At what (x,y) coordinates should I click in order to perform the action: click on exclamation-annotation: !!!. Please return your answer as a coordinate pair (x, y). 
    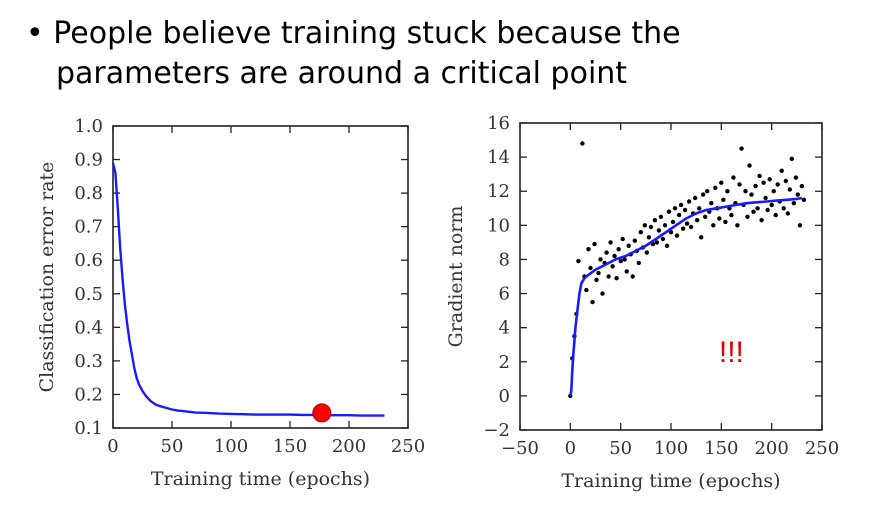
    Looking at the image, I should click on (731, 352).